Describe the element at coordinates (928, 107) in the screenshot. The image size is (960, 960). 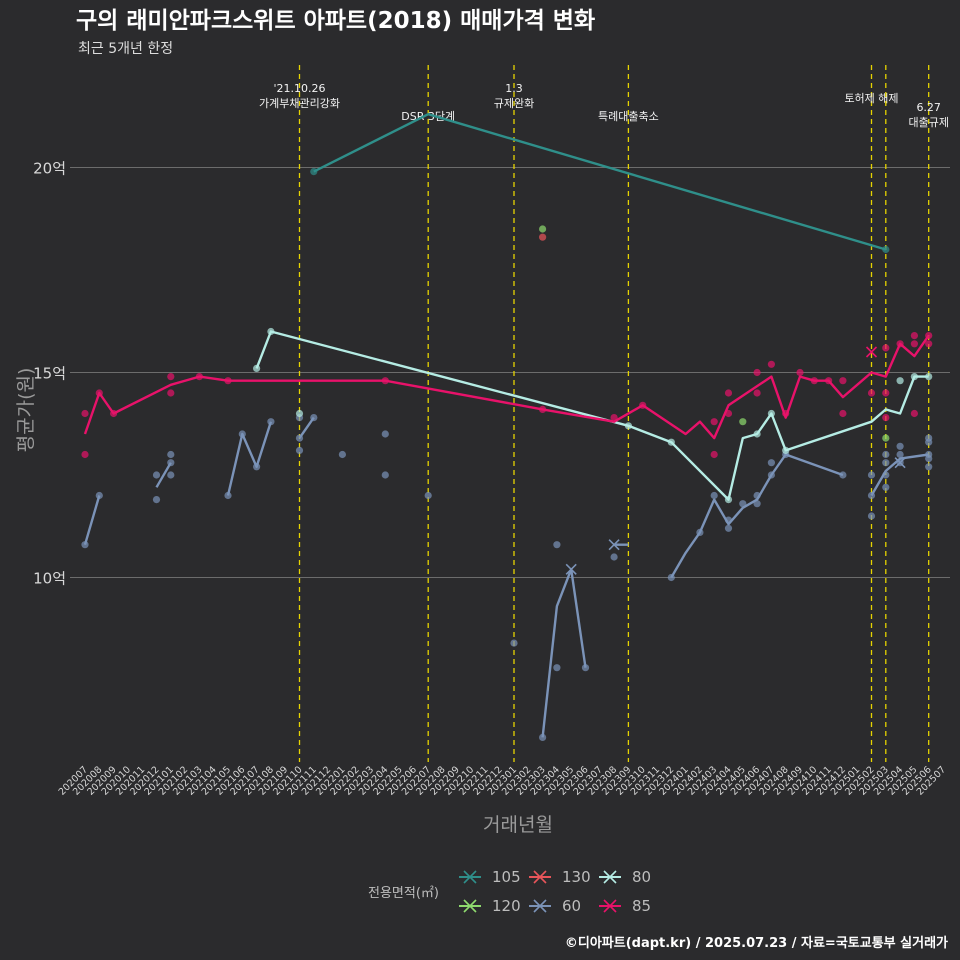
I see `event-label: 6.27` at that location.